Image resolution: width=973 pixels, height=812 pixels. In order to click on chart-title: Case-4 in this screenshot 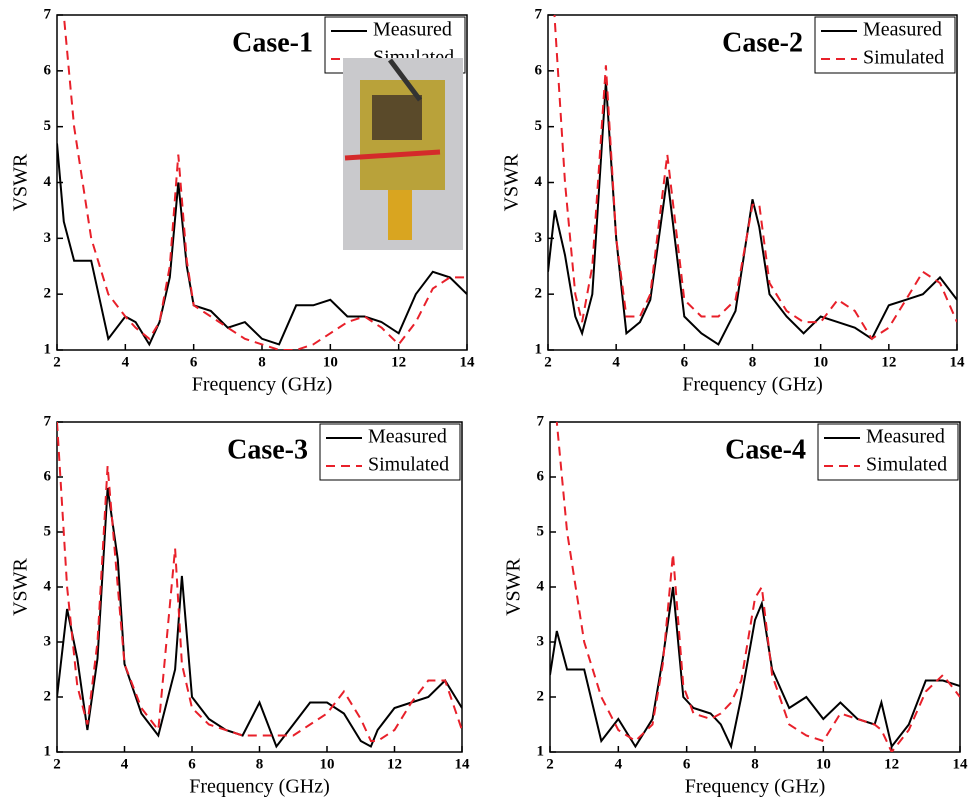, I will do `click(765, 449)`.